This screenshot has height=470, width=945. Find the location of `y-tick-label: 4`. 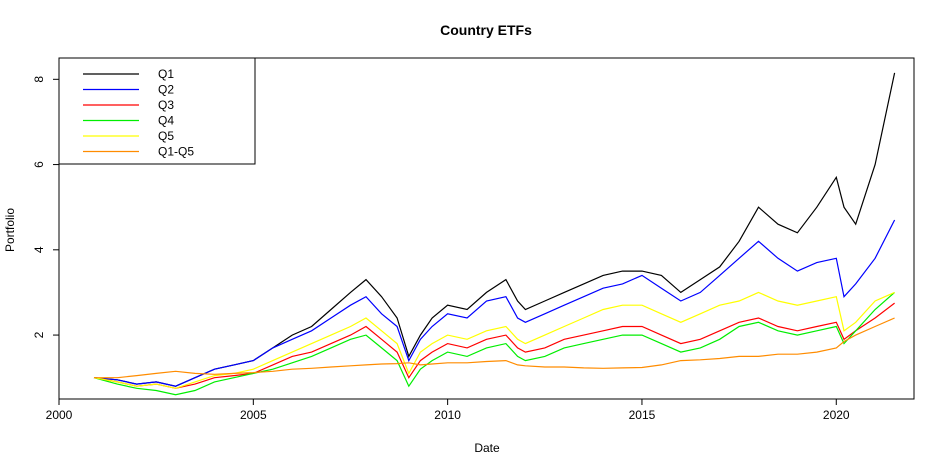

y-tick-label: 4 is located at coordinates (39, 249).